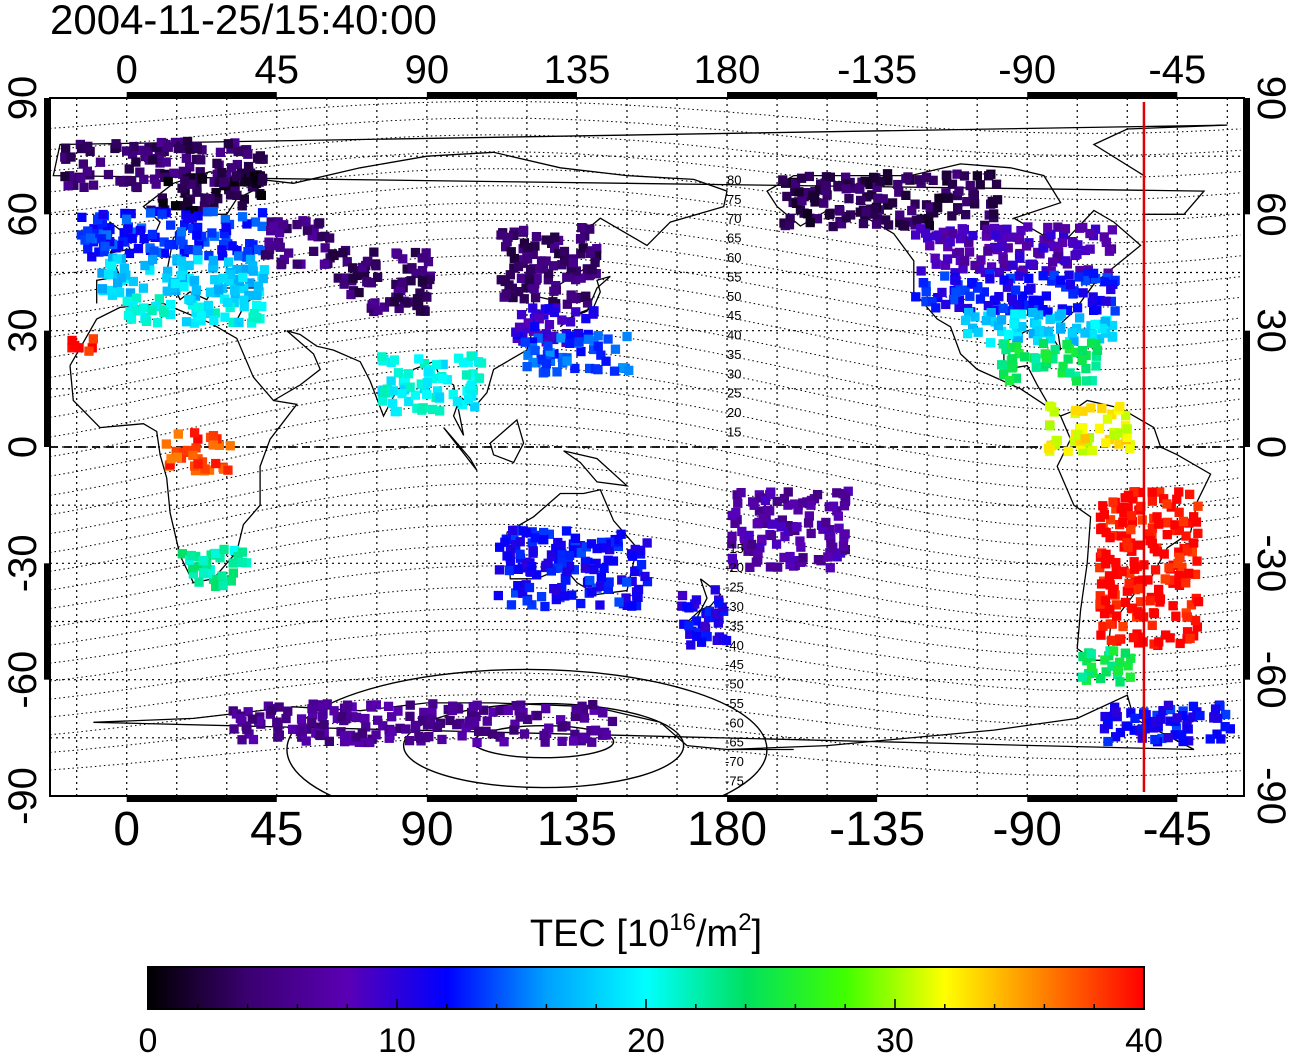 The image size is (1292, 1057). What do you see at coordinates (645, 738) in the screenshot?
I see `mag-contour` at bounding box center [645, 738].